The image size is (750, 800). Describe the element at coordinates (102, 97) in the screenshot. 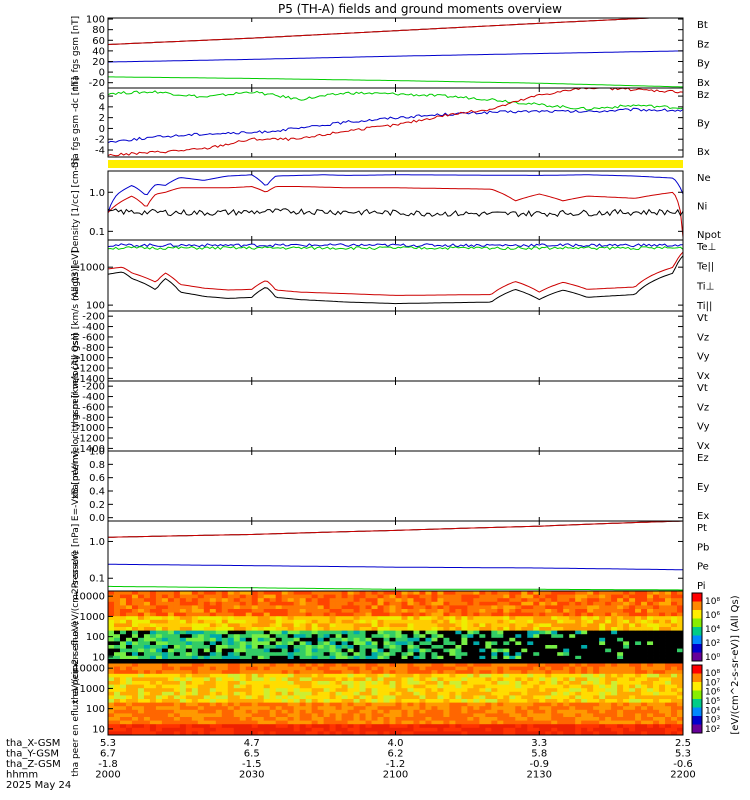

I see `y-tick-label: 6` at that location.